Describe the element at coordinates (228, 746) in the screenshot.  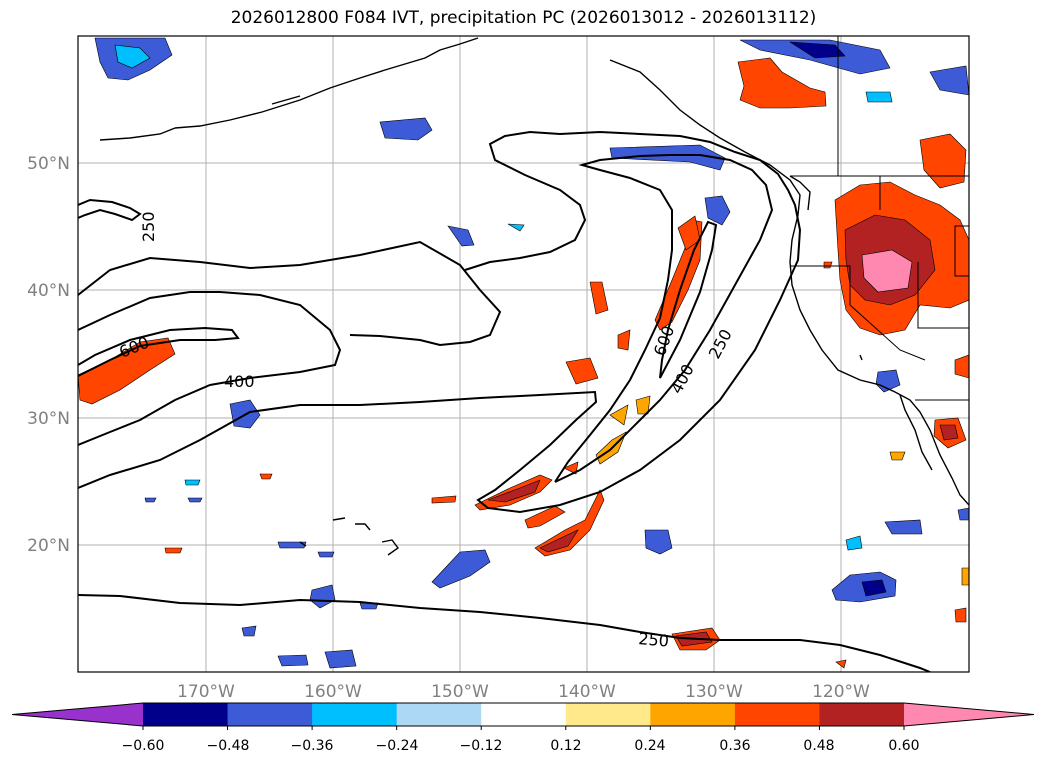
I see `colorbar-tick-label: −0.48` at that location.